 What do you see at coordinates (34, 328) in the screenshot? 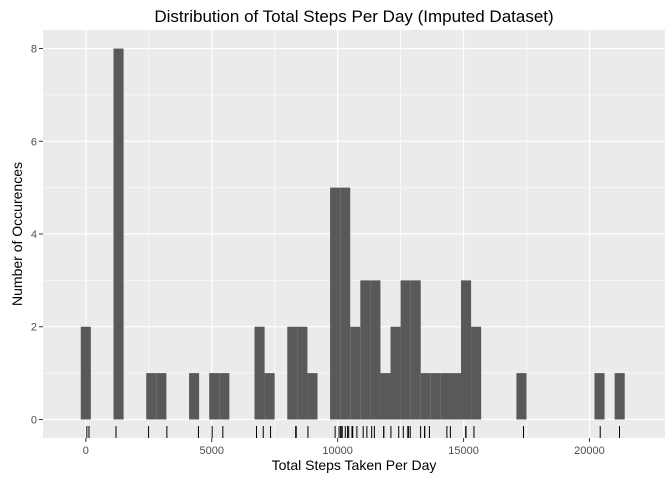
I see `y-tick-label: 2` at bounding box center [34, 328].